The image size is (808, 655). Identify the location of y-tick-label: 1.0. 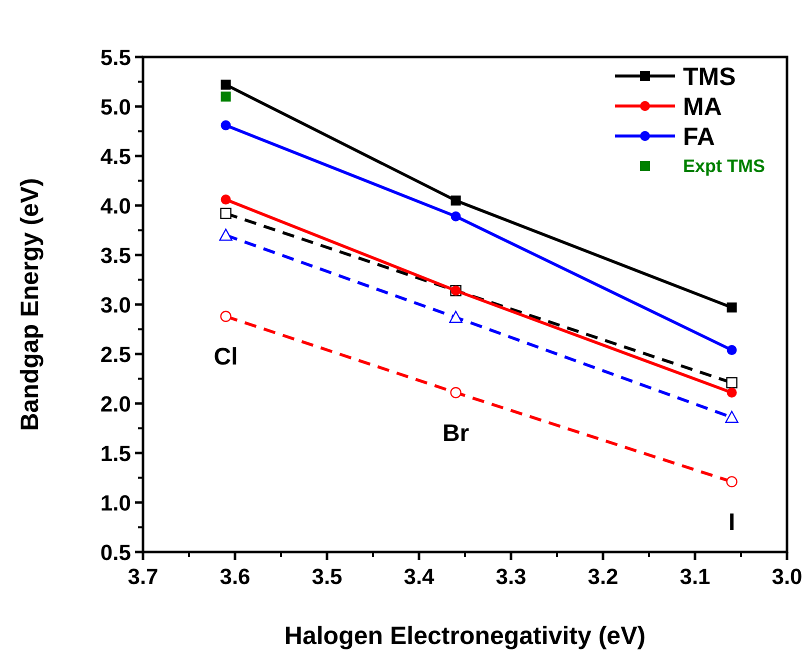
(115, 503).